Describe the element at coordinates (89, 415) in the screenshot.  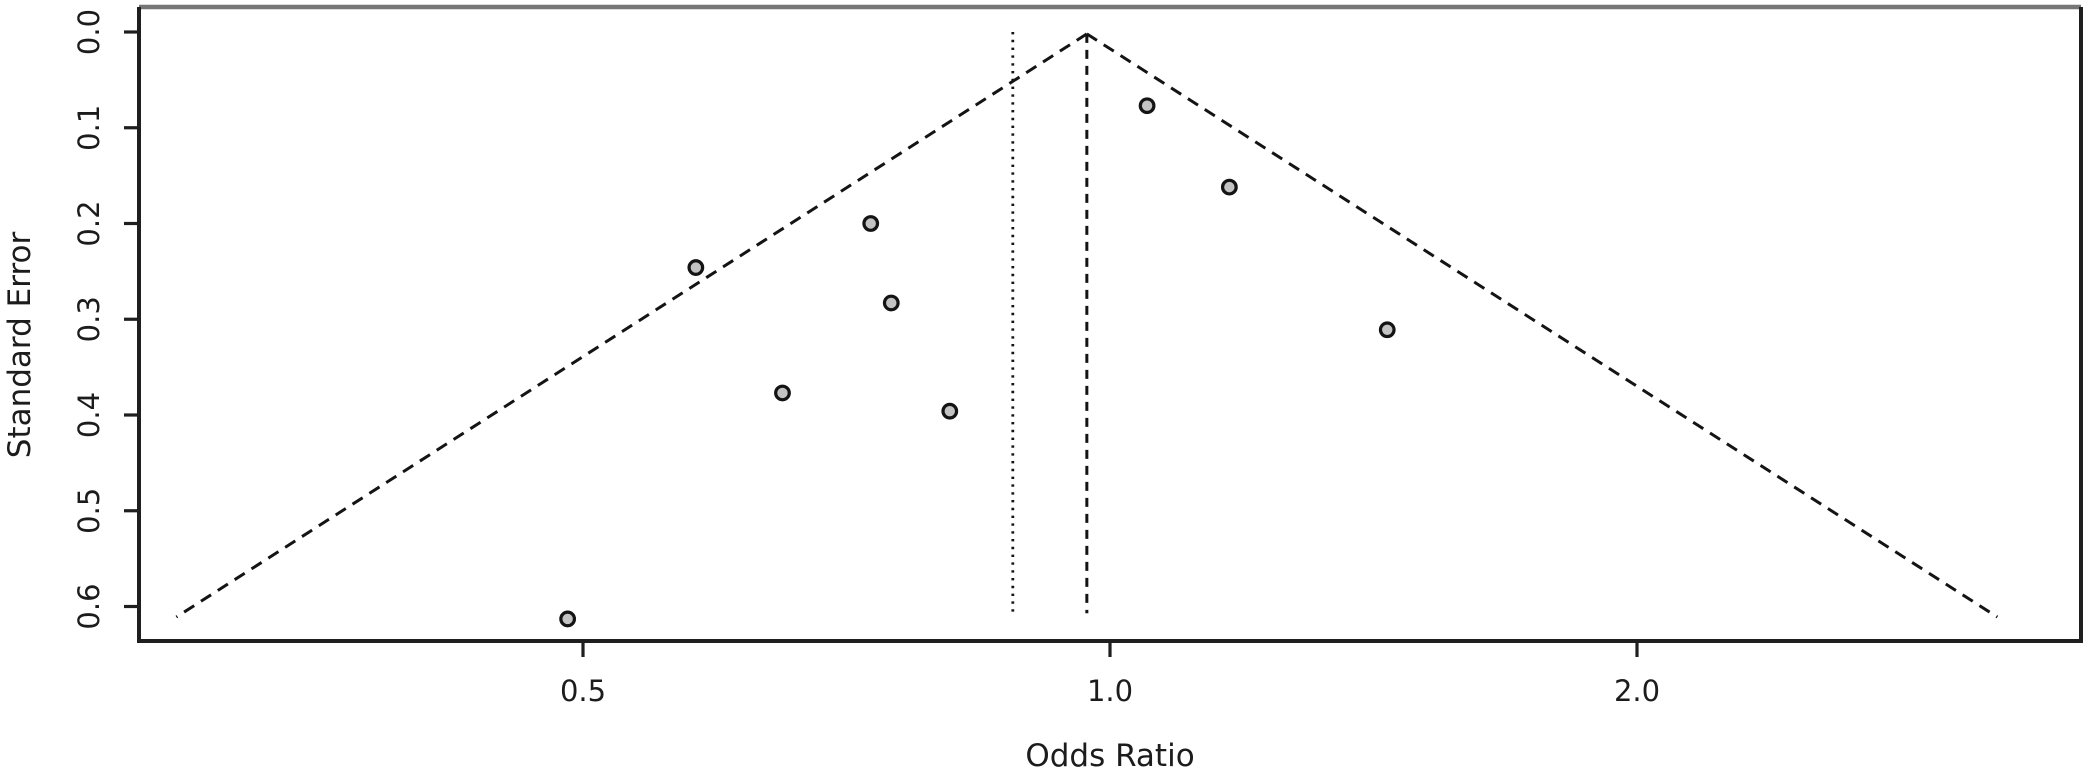
I see `y-tick-label: 0.4` at that location.